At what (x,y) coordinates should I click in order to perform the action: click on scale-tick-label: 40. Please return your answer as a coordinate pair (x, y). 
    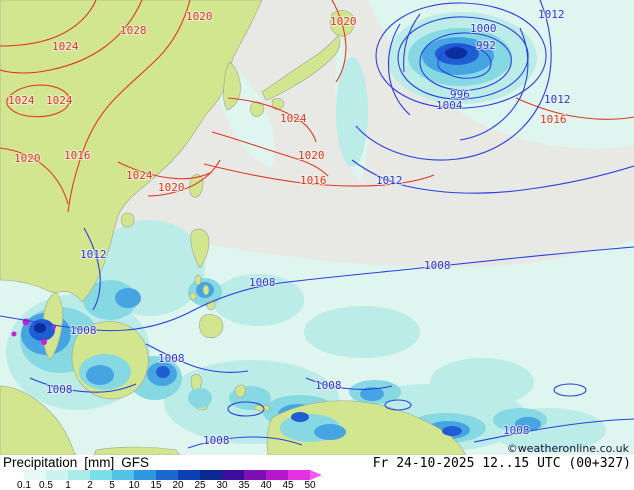
    Looking at the image, I should click on (266, 485).